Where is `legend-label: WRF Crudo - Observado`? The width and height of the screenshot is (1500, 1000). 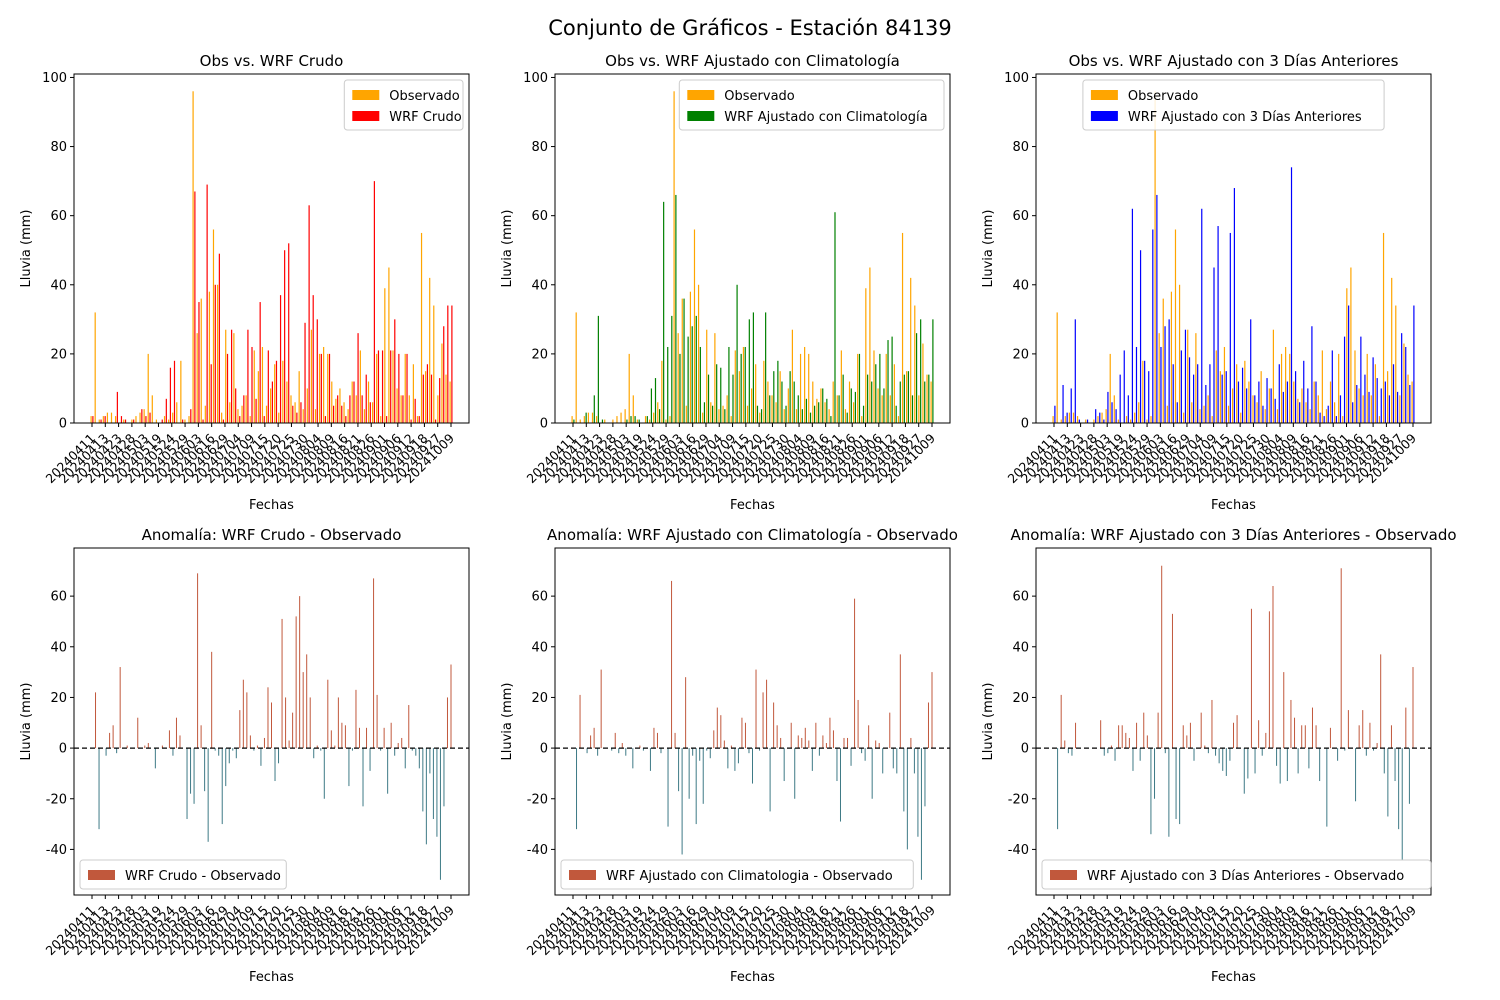 legend-label: WRF Crudo - Observado is located at coordinates (203, 876).